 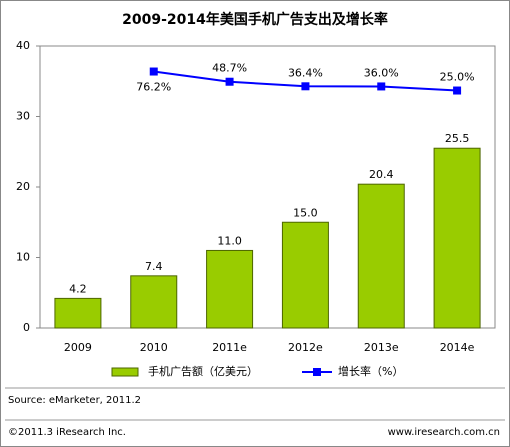 What do you see at coordinates (381, 72) in the screenshot?
I see `data-label: 36.0%` at bounding box center [381, 72].